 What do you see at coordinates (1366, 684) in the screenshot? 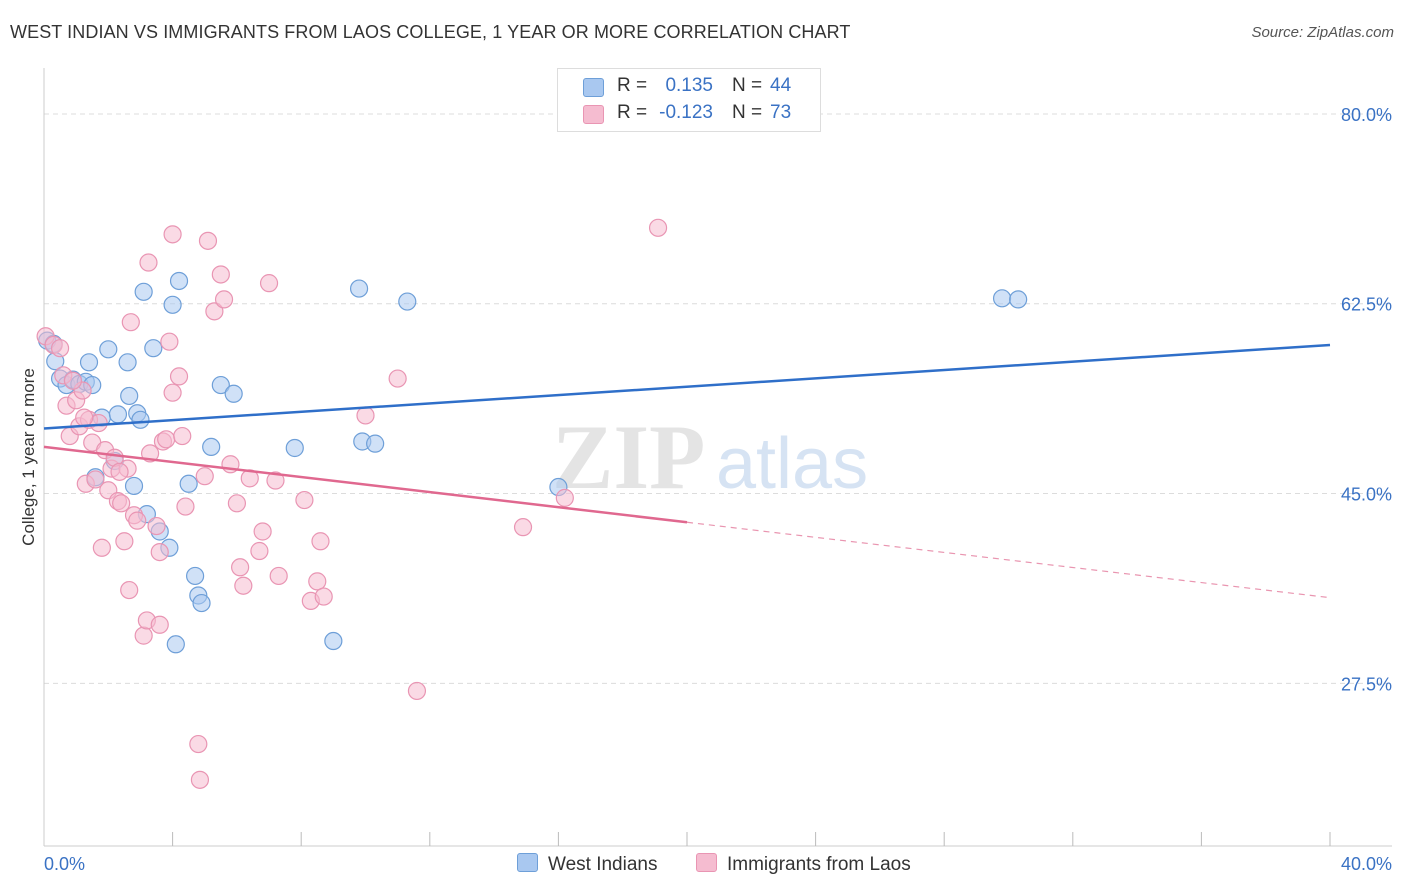
I see `y-tick-label: 27.5%` at bounding box center [1366, 684].